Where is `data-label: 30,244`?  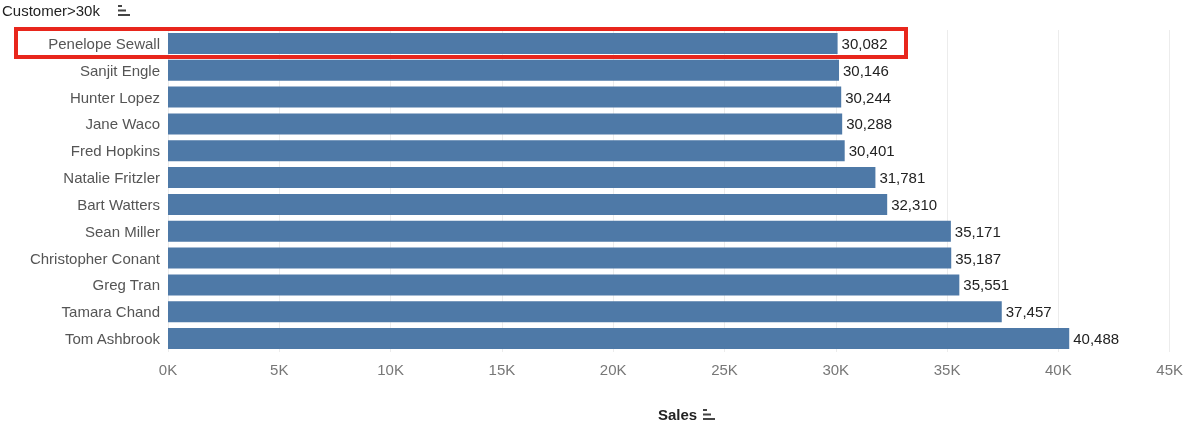
data-label: 30,244 is located at coordinates (868, 97).